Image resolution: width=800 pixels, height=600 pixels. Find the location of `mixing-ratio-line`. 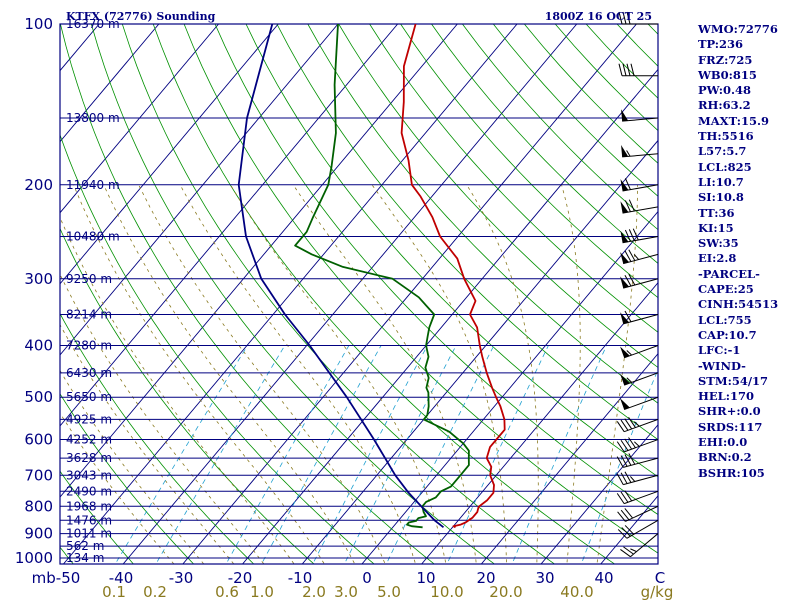

mixing-ratio-line is located at coordinates (619, 466).